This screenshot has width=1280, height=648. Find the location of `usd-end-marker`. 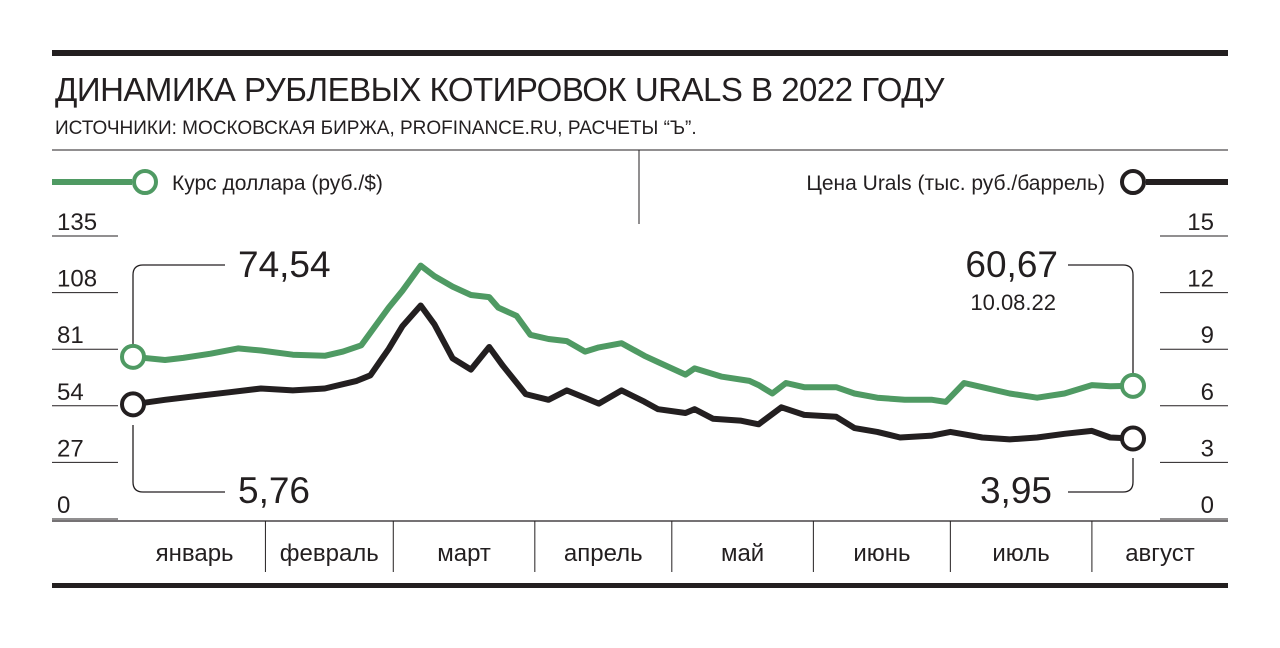

usd-end-marker is located at coordinates (1133, 385).